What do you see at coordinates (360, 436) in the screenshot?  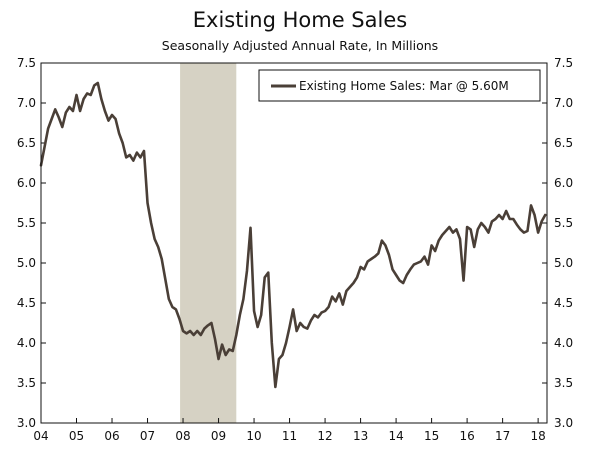 I see `x-tick-label: 13` at bounding box center [360, 436].